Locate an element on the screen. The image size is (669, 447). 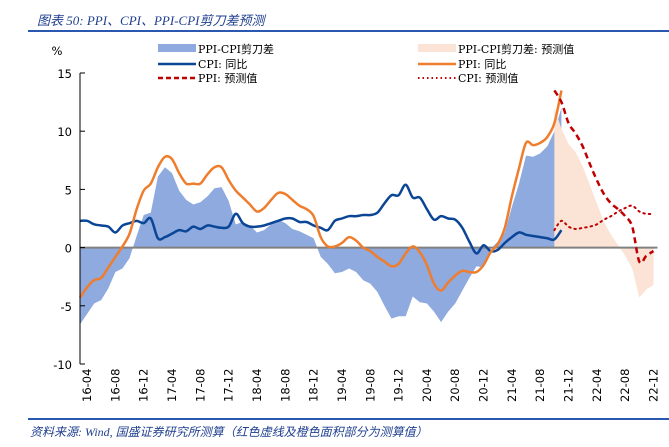
x-tick-label: 18-04 is located at coordinates (257, 385).